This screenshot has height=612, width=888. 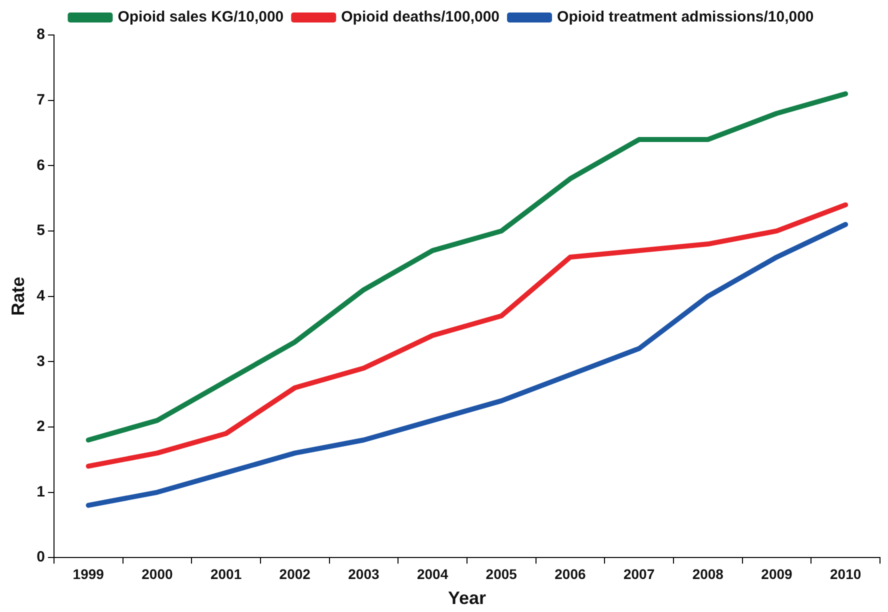 I want to click on x-tick-label: 2000, so click(x=157, y=574).